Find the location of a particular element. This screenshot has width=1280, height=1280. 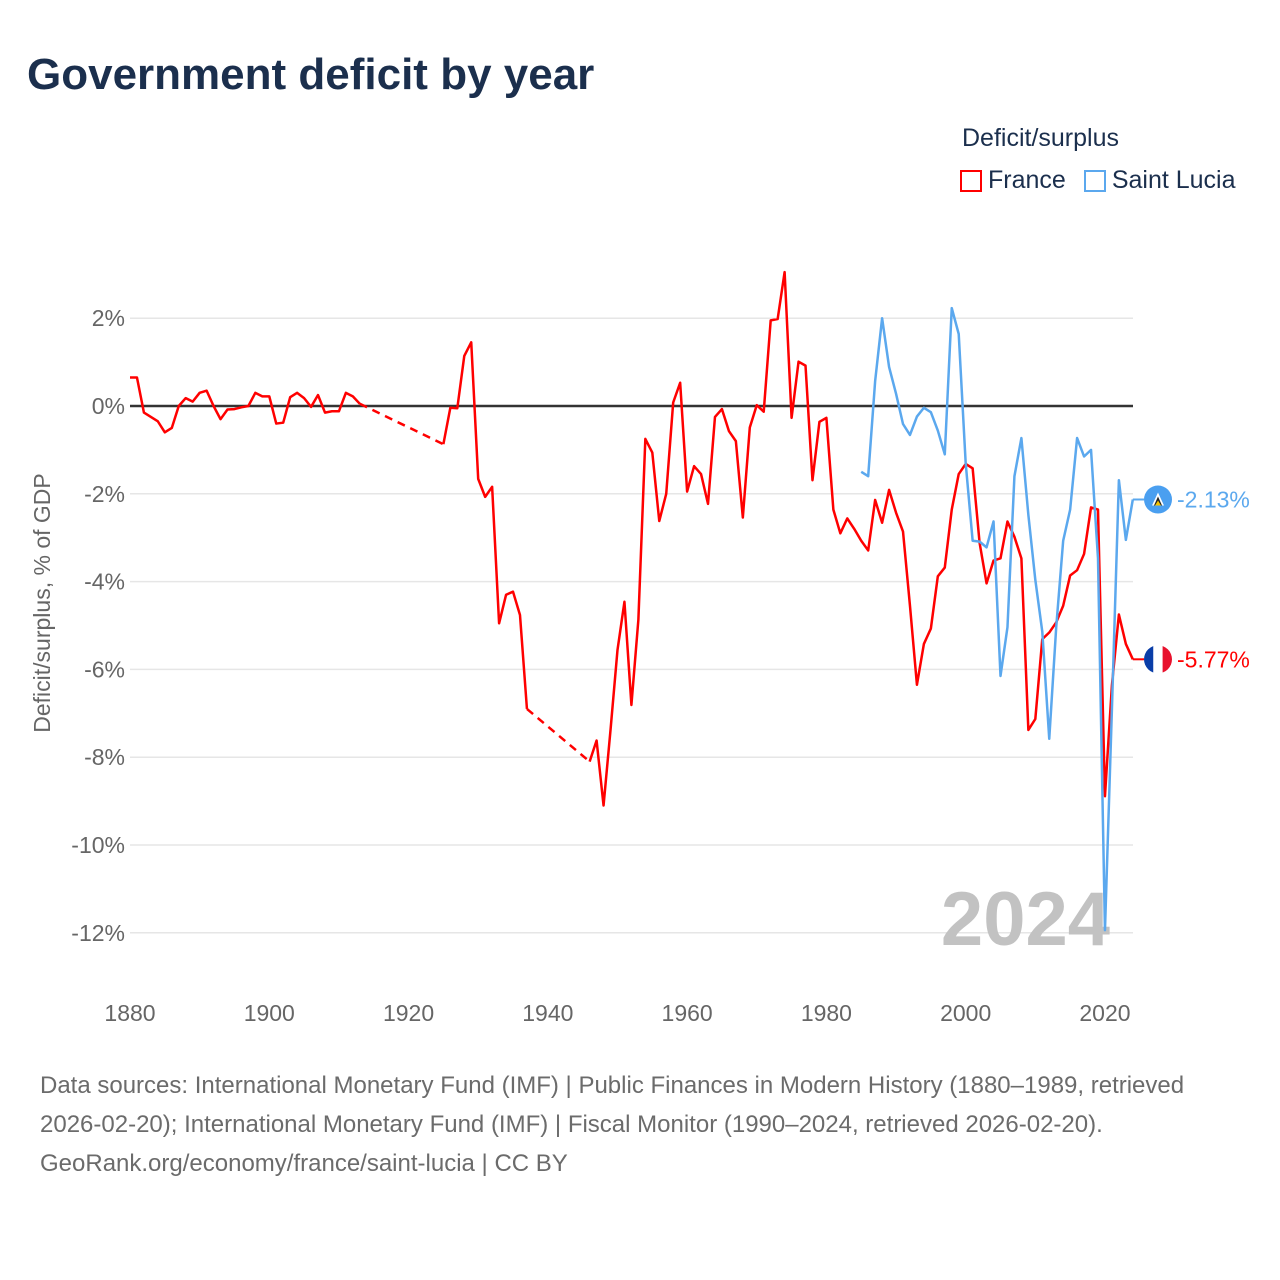

legend-item-france: France is located at coordinates (1013, 180).